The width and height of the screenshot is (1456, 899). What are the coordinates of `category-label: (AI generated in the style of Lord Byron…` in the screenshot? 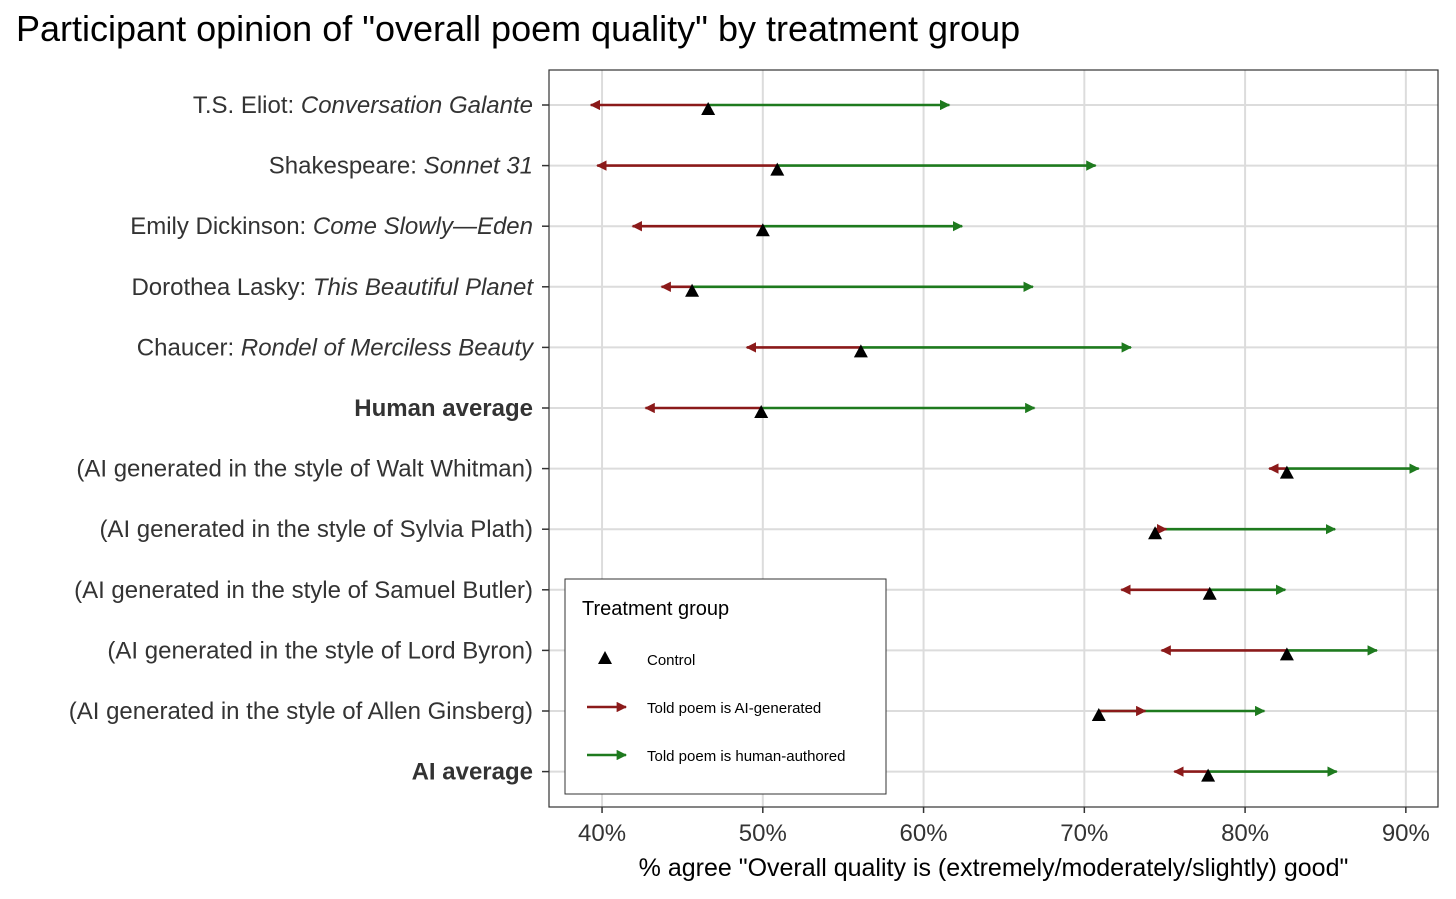 It's located at (320, 650).